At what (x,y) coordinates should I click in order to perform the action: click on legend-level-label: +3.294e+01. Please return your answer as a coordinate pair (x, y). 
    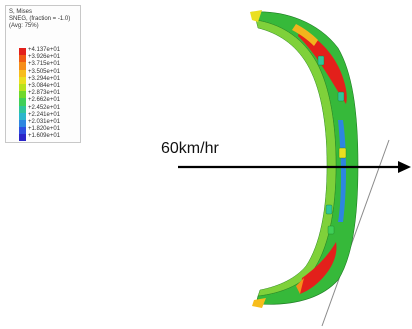
    Looking at the image, I should click on (44, 78).